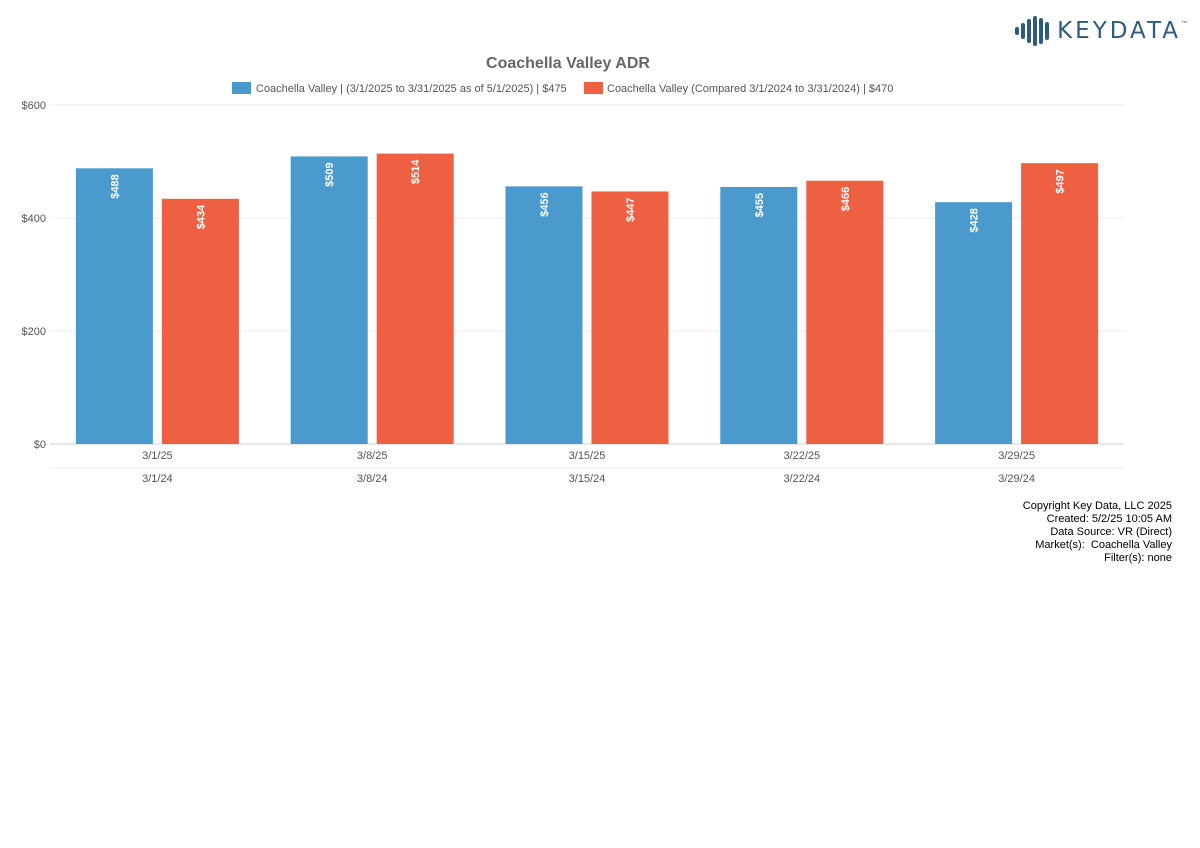 The height and width of the screenshot is (848, 1200). I want to click on y-tick-label: $200, so click(34, 332).